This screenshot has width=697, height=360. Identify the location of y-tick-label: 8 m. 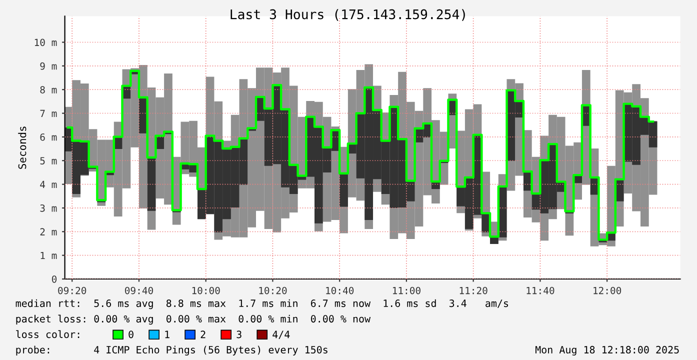
(48, 90).